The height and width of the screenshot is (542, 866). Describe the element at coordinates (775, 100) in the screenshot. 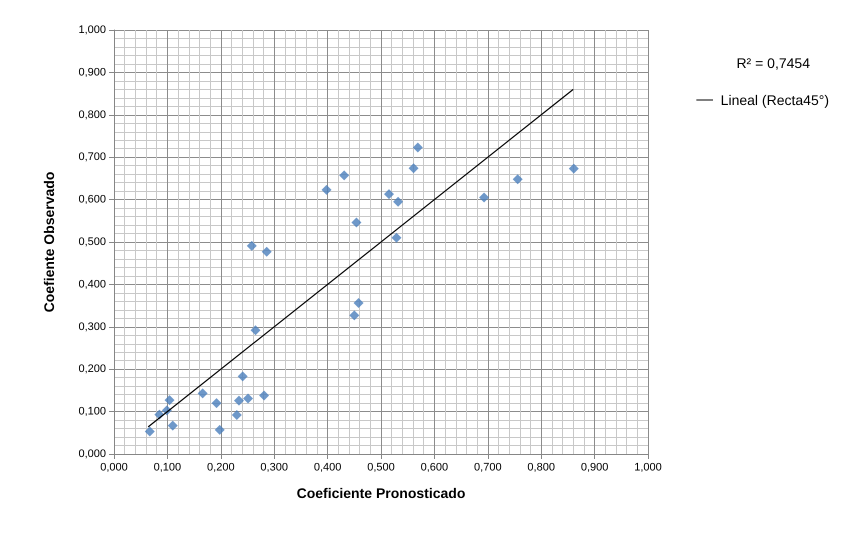

I see `legend-label: Lineal (Recta45°)` at that location.